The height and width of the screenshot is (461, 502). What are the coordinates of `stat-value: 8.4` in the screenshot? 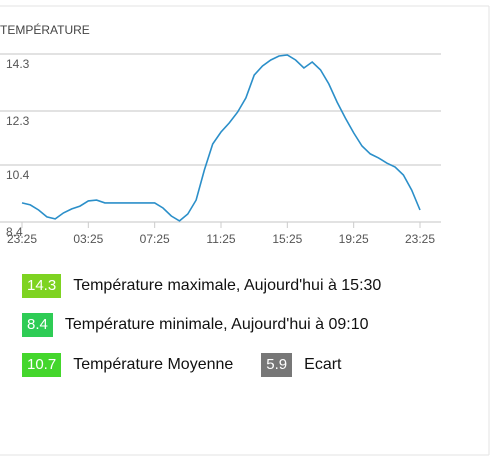 It's located at (37, 325).